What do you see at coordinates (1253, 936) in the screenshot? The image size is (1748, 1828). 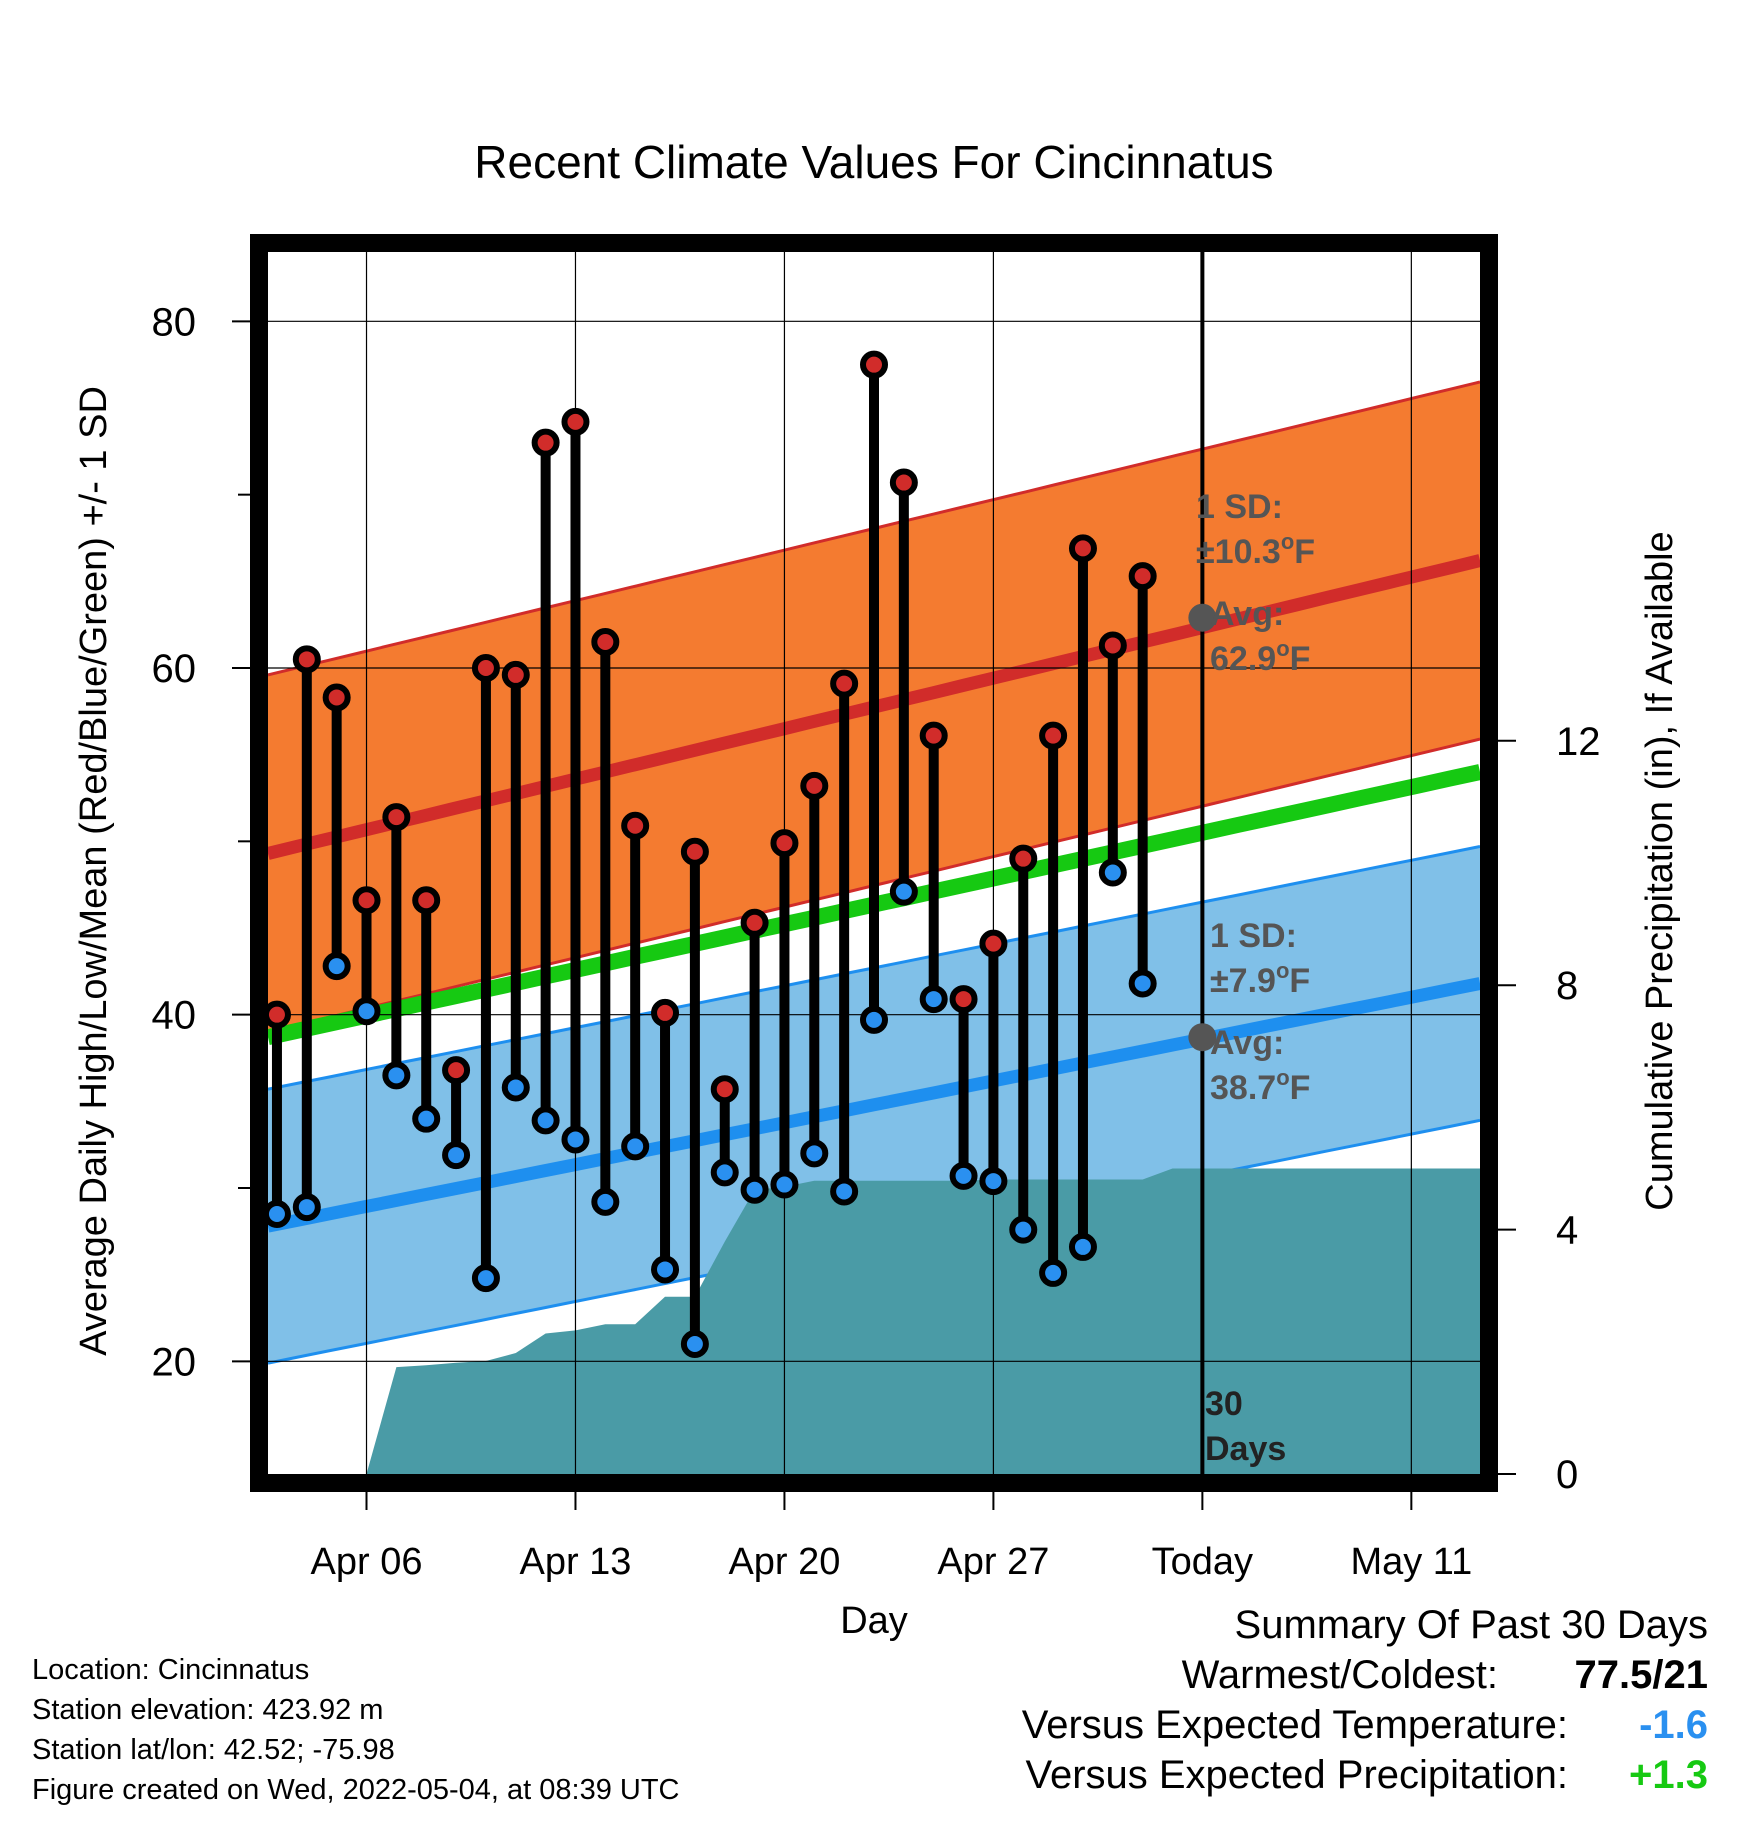 I see `low-sd-label: 1 SD:` at bounding box center [1253, 936].